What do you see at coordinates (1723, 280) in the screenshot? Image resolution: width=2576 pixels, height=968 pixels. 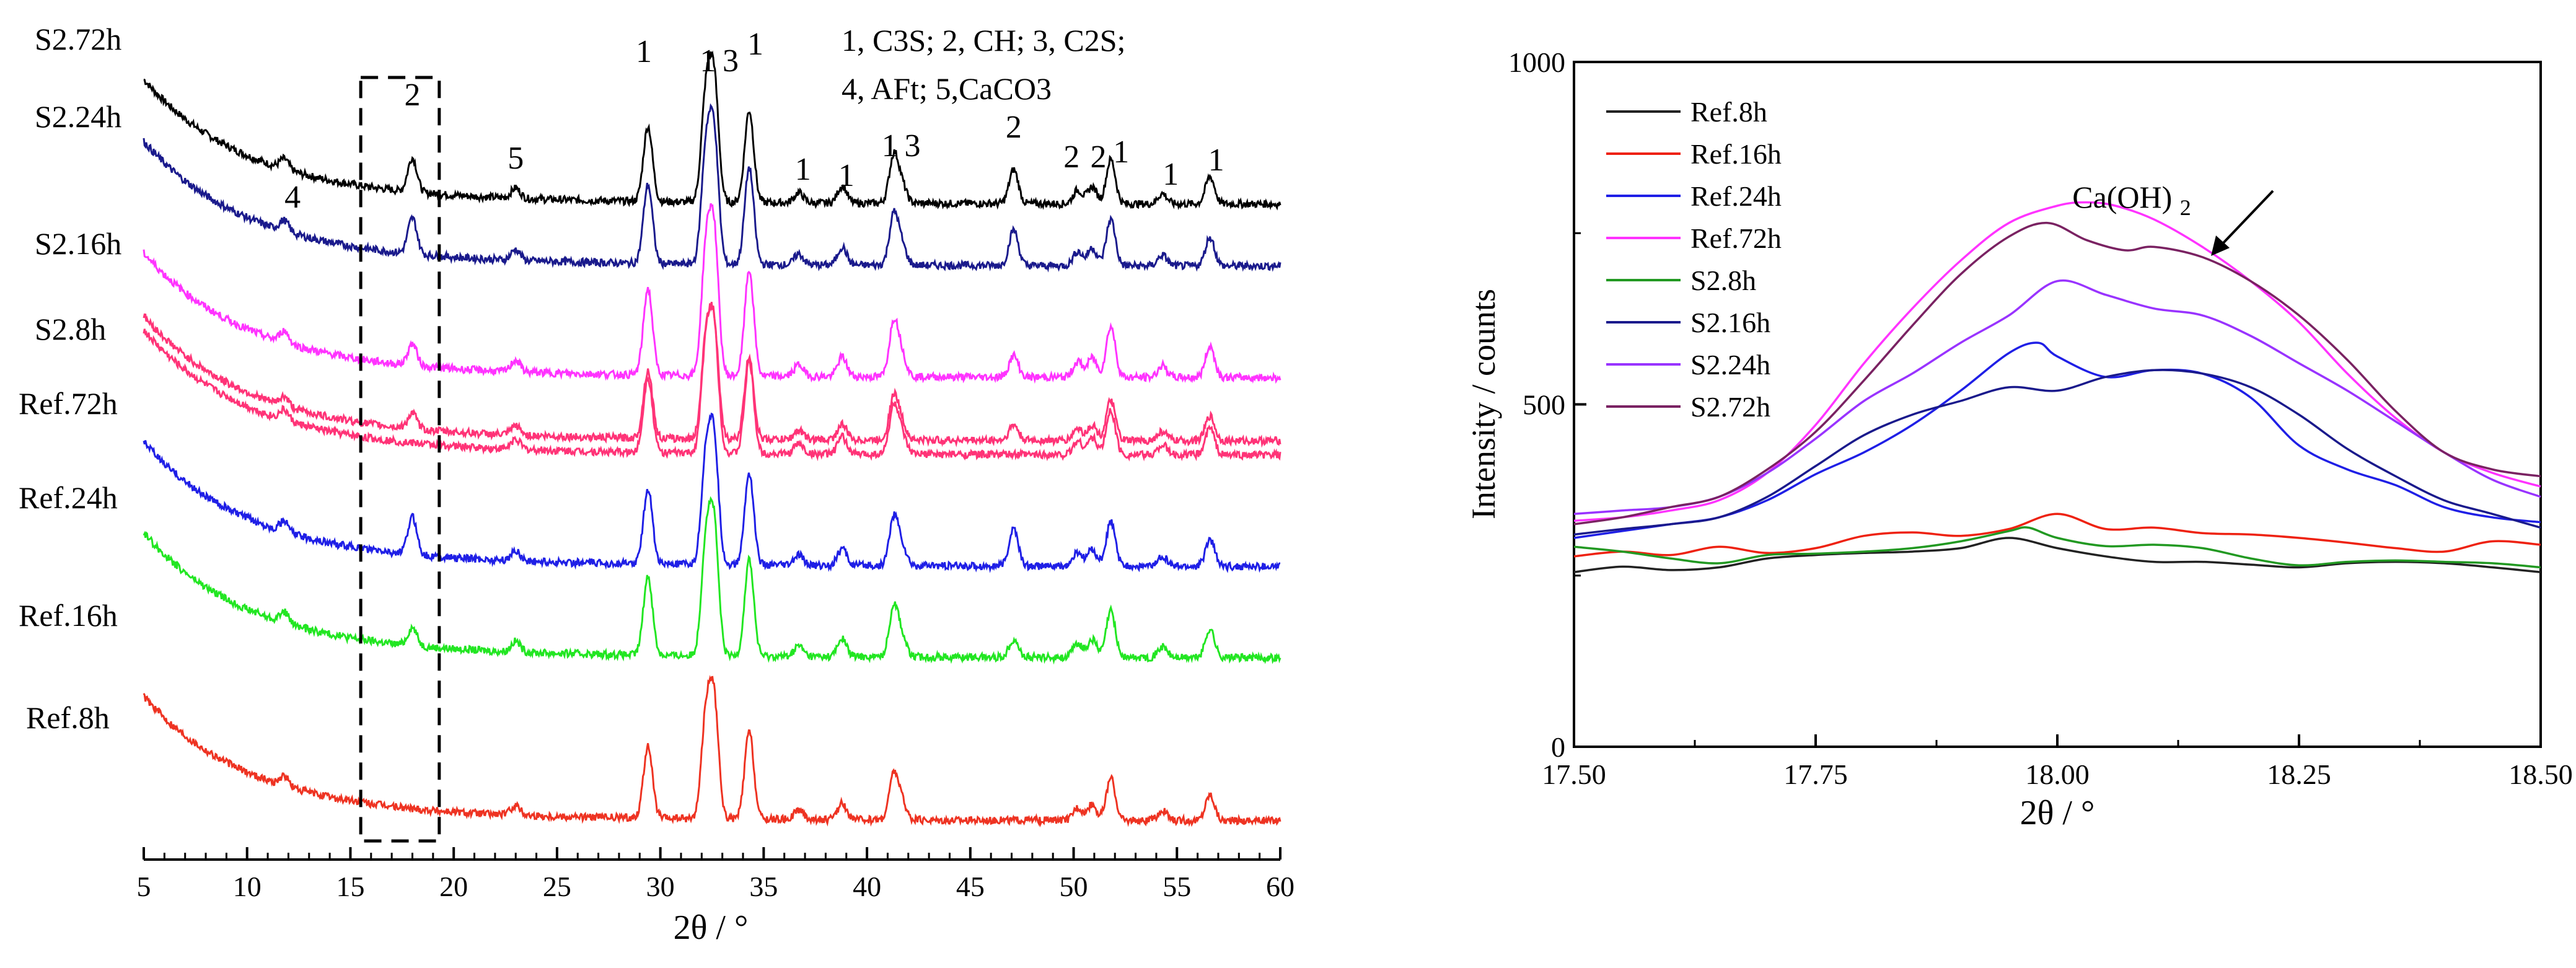 I see `legend-label-S2-8h: S2.8h` at bounding box center [1723, 280].